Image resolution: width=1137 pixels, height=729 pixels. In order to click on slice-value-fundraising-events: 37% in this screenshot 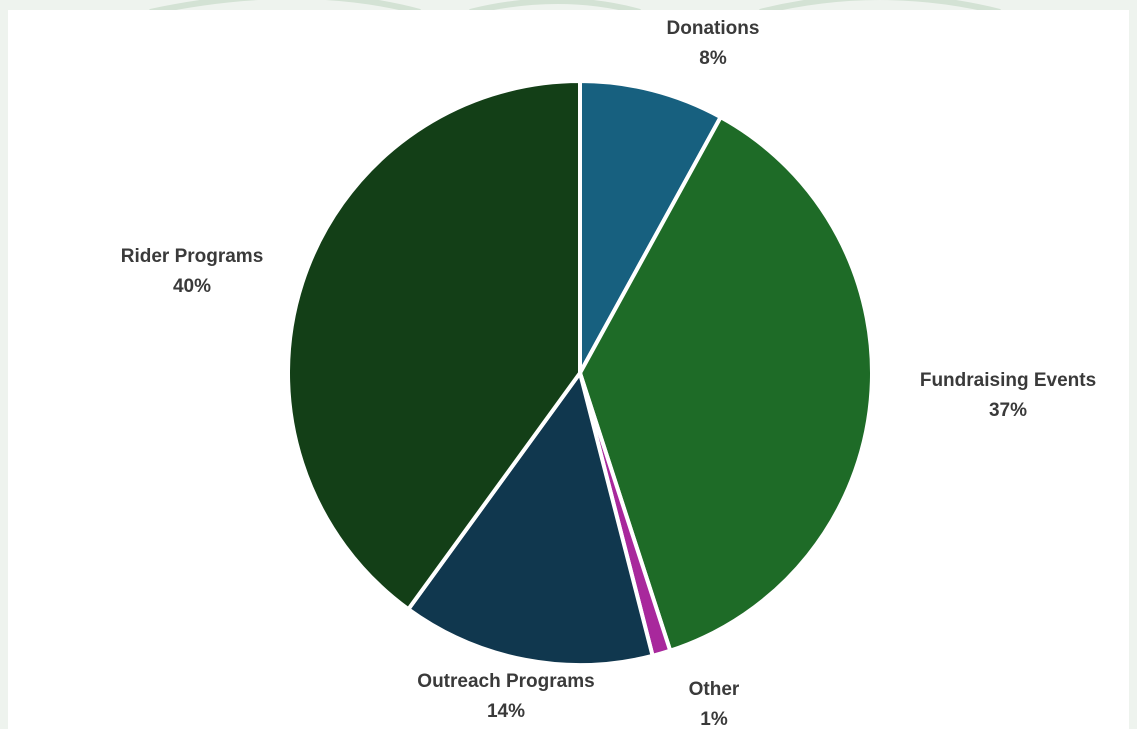, I will do `click(1008, 410)`.